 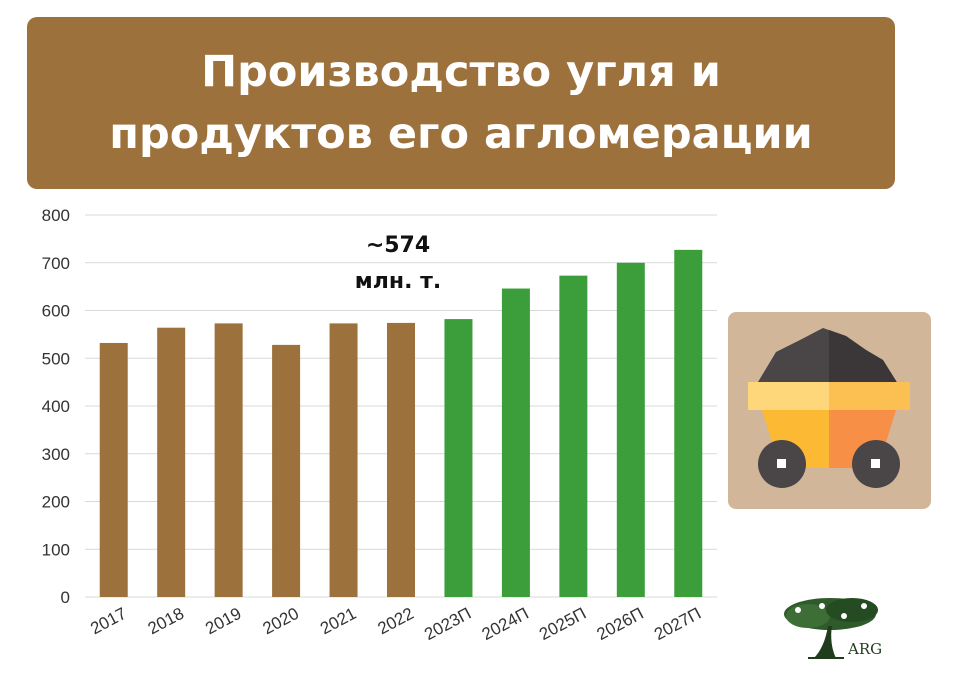 What do you see at coordinates (343, 460) in the screenshot?
I see `bar-2021` at bounding box center [343, 460].